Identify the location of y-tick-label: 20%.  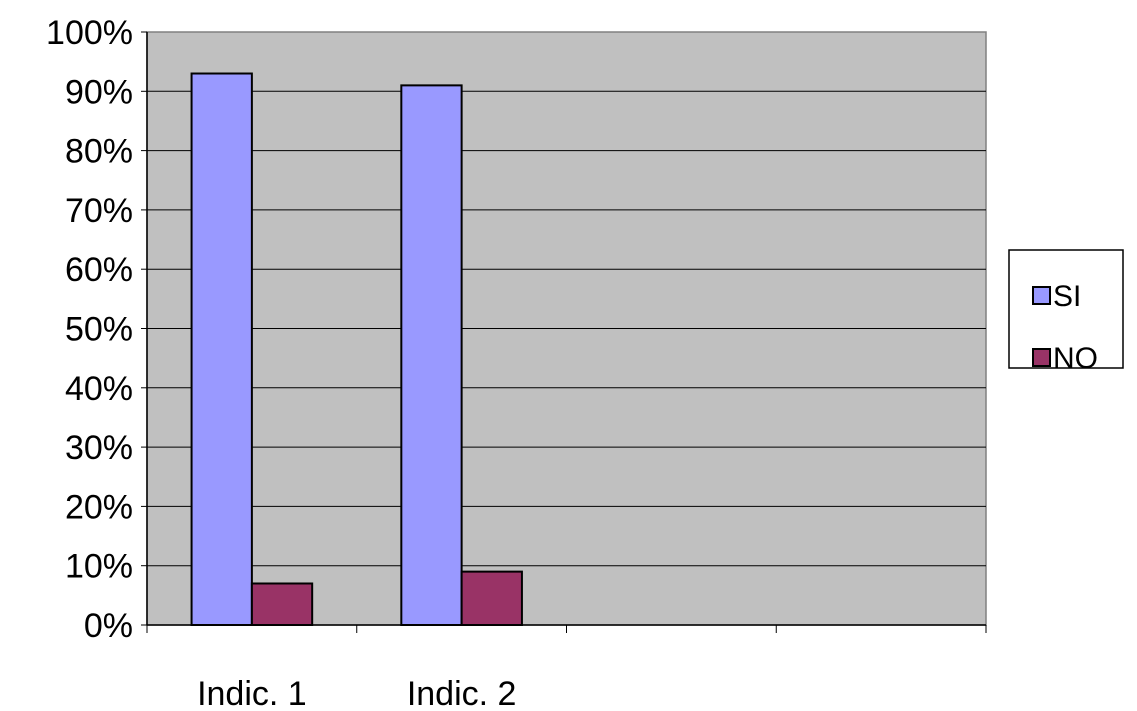
(99, 507).